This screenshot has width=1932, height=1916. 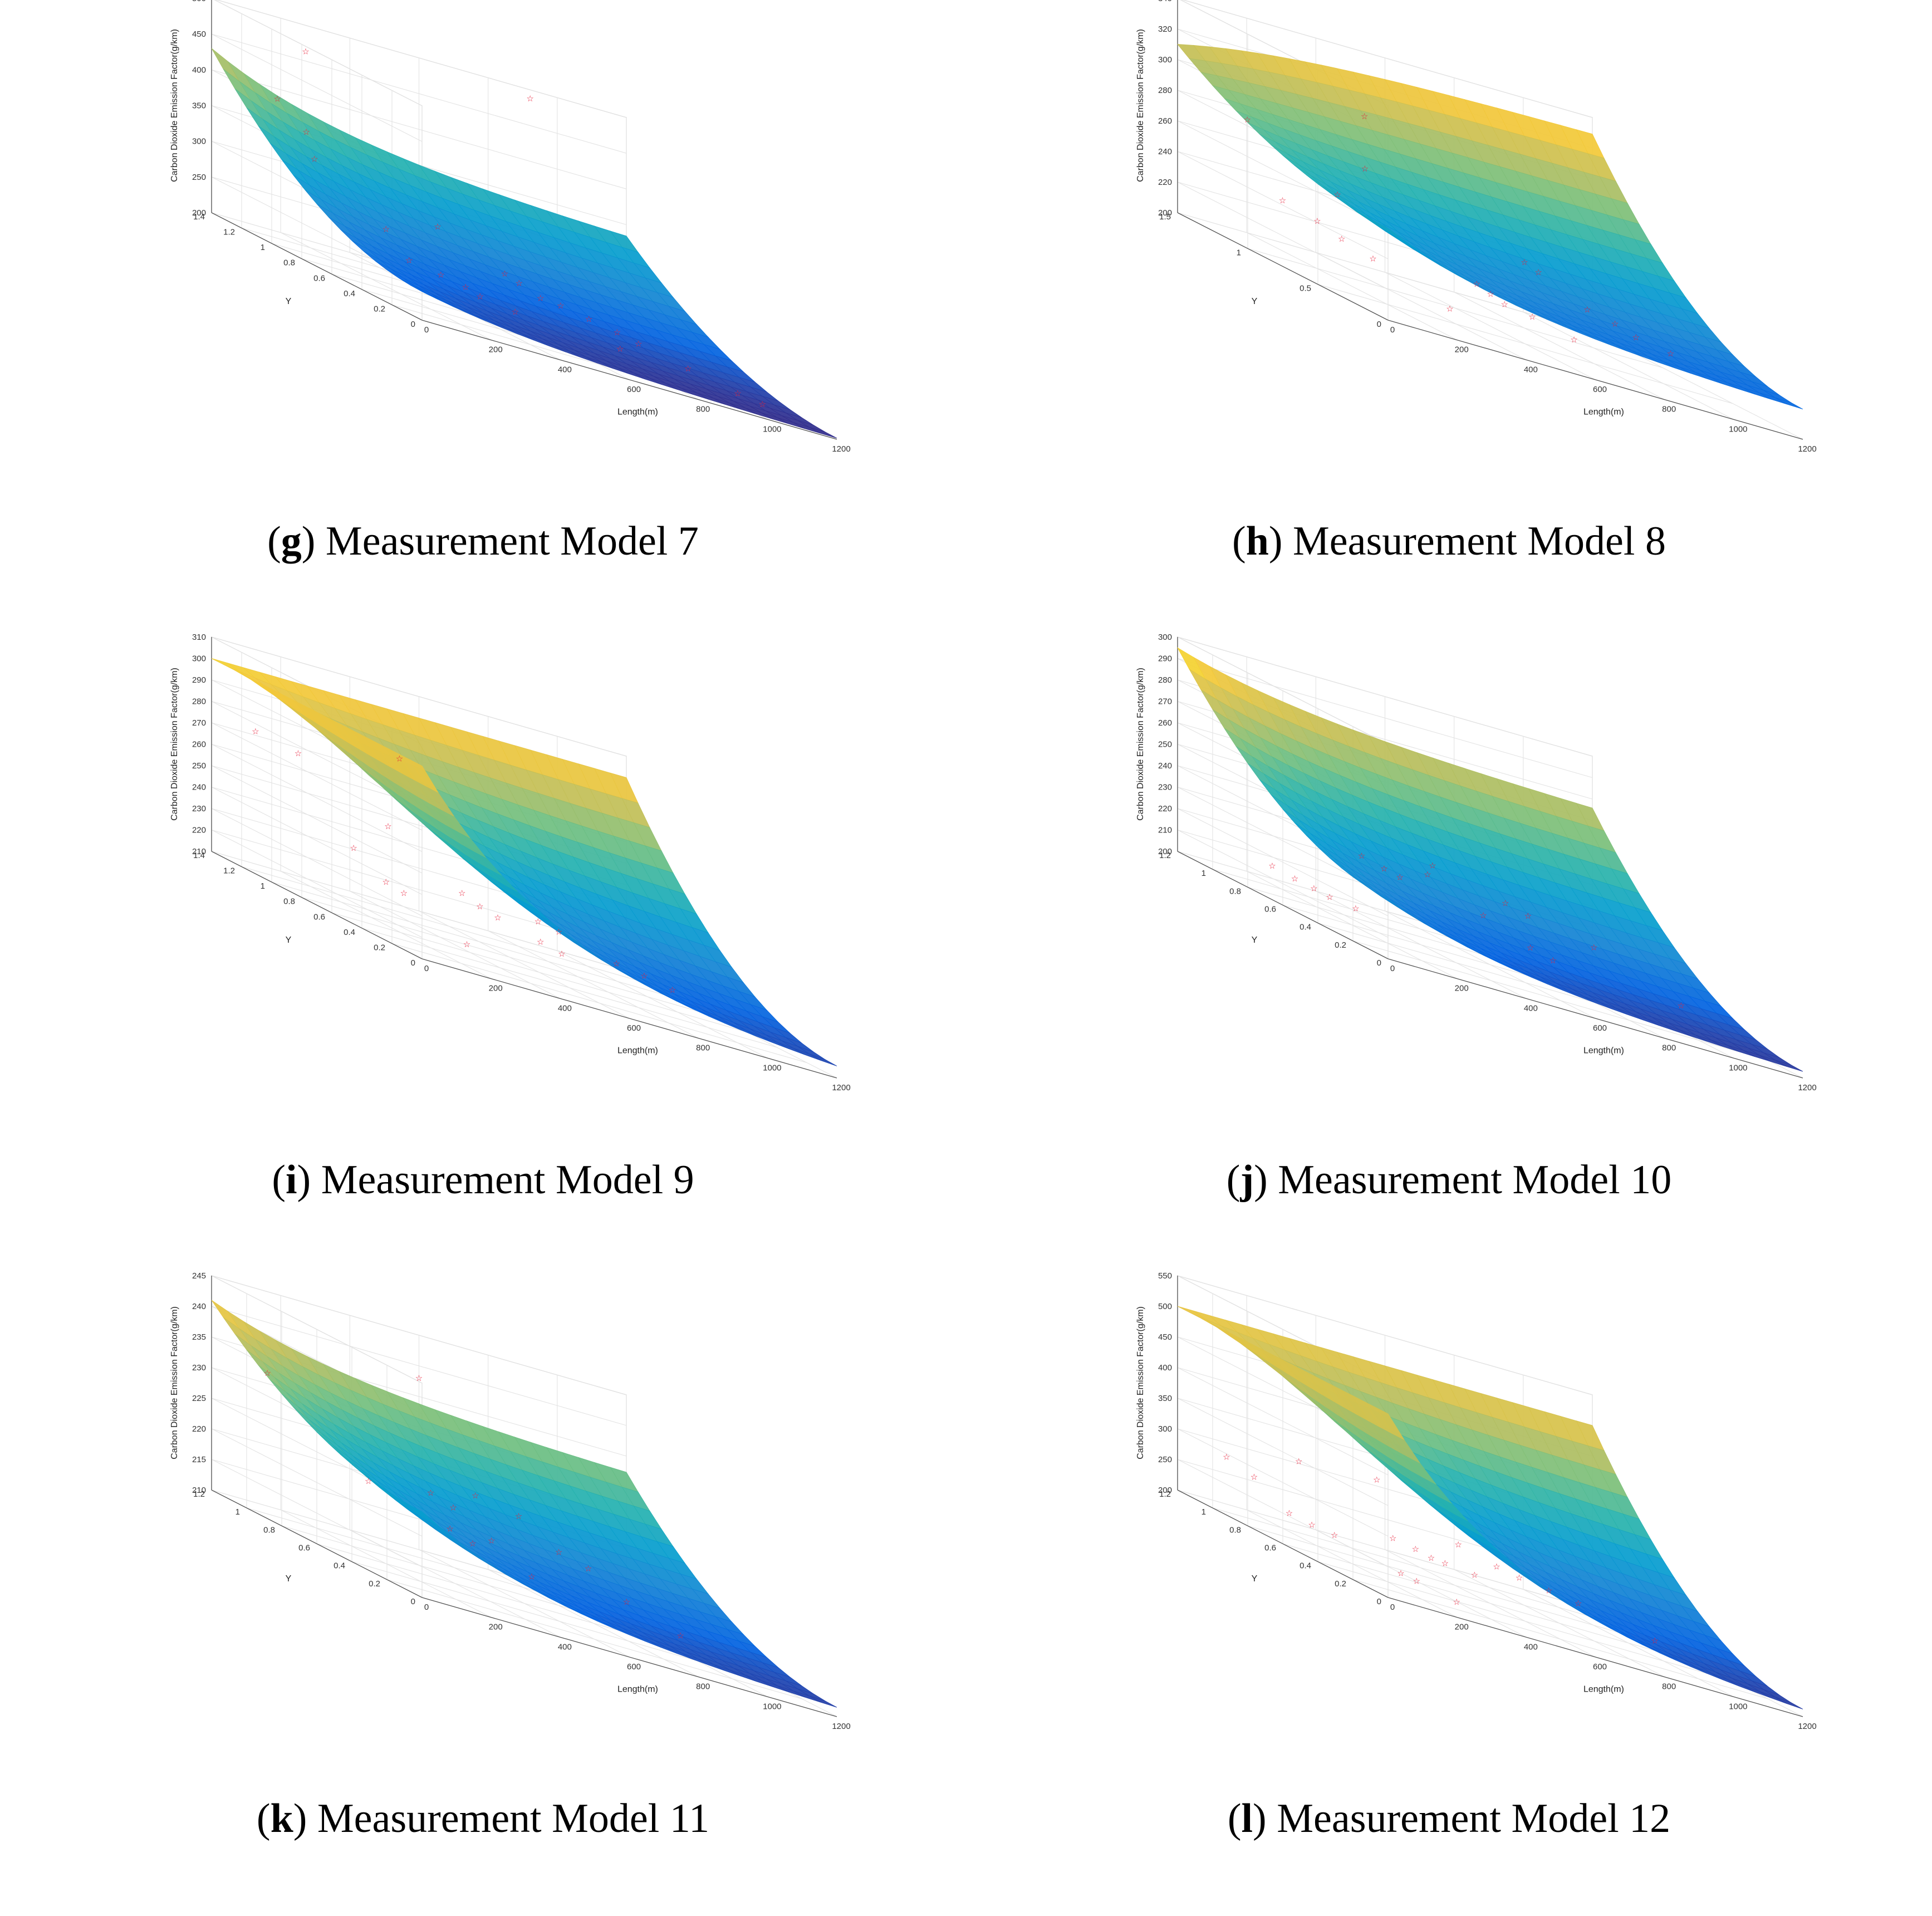 What do you see at coordinates (199, 680) in the screenshot?
I see `z-tick-label: 290` at bounding box center [199, 680].